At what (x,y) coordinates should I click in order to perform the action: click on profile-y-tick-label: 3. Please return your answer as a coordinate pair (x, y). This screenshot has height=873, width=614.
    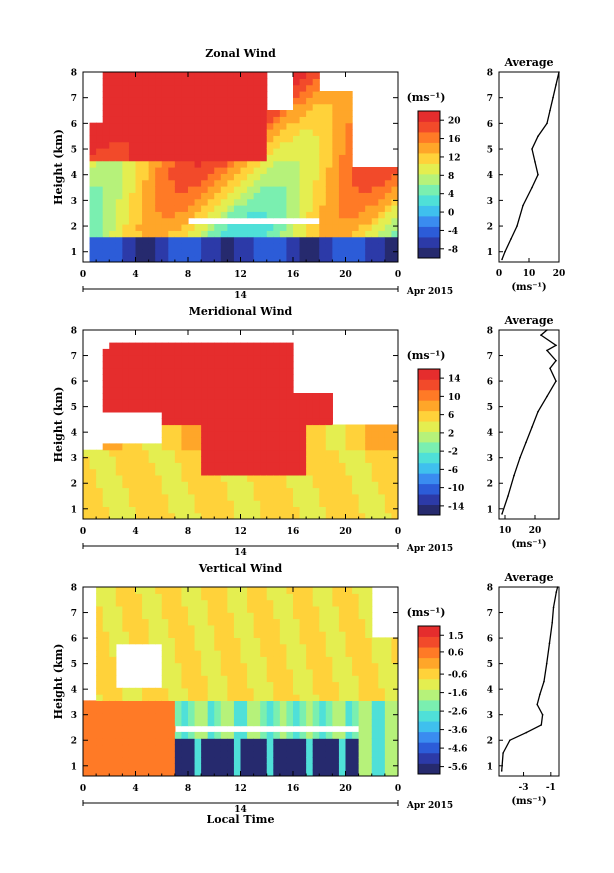
    Looking at the image, I should click on (490, 716).